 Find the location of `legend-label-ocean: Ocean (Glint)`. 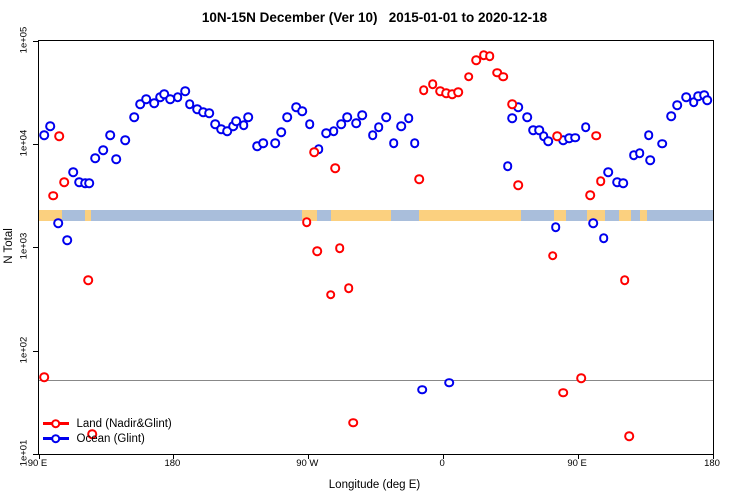

legend-label-ocean: Ocean (Glint) is located at coordinates (110, 438).